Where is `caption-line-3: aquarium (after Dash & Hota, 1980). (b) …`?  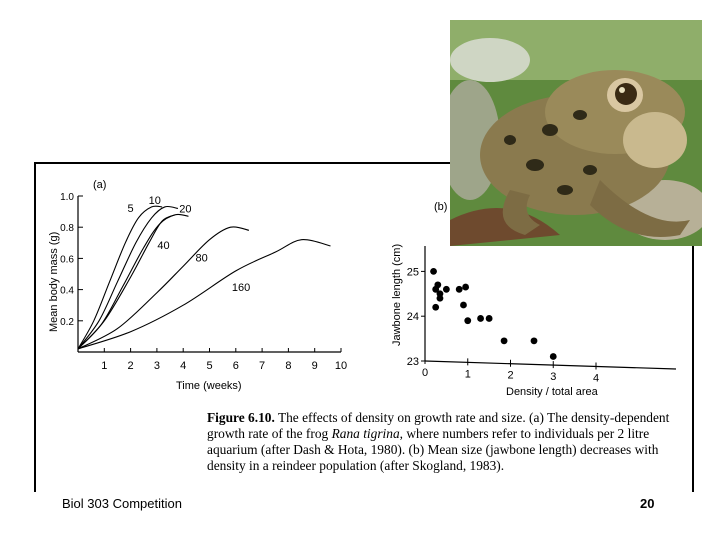 caption-line-3: aquarium (after Dash & Hota, 1980). (b) … is located at coordinates (433, 449).